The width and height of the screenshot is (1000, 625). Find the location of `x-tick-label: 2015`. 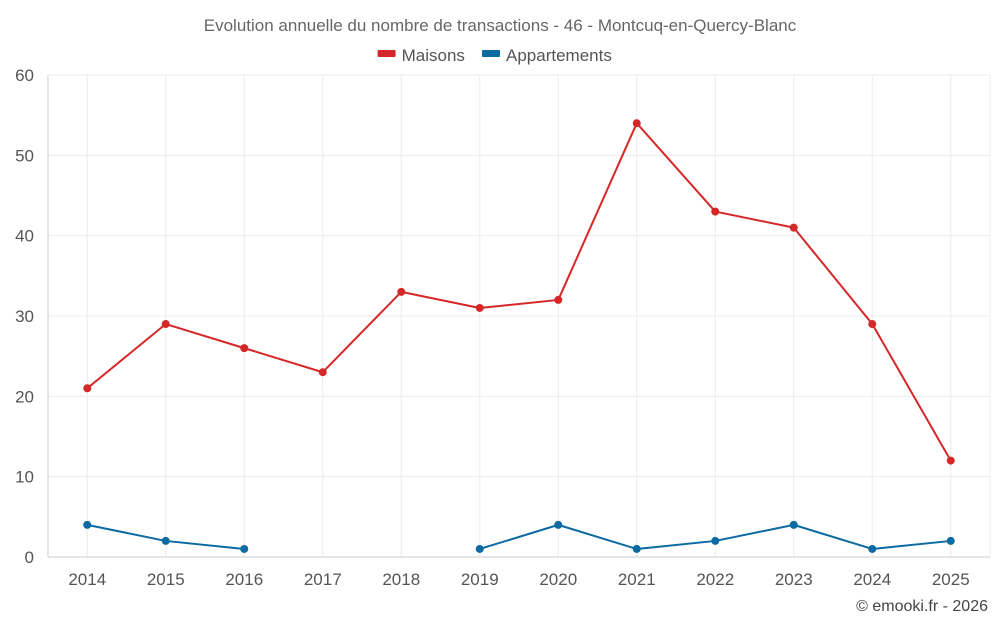

x-tick-label: 2015 is located at coordinates (166, 579).